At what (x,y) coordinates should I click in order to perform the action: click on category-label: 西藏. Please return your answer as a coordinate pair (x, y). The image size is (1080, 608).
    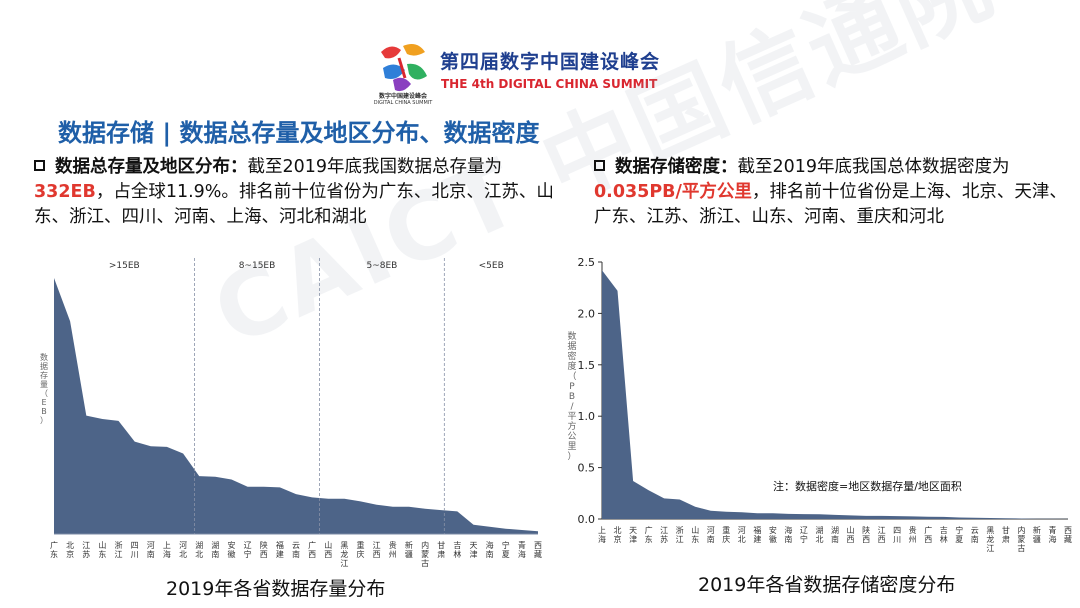
    Looking at the image, I should click on (1068, 535).